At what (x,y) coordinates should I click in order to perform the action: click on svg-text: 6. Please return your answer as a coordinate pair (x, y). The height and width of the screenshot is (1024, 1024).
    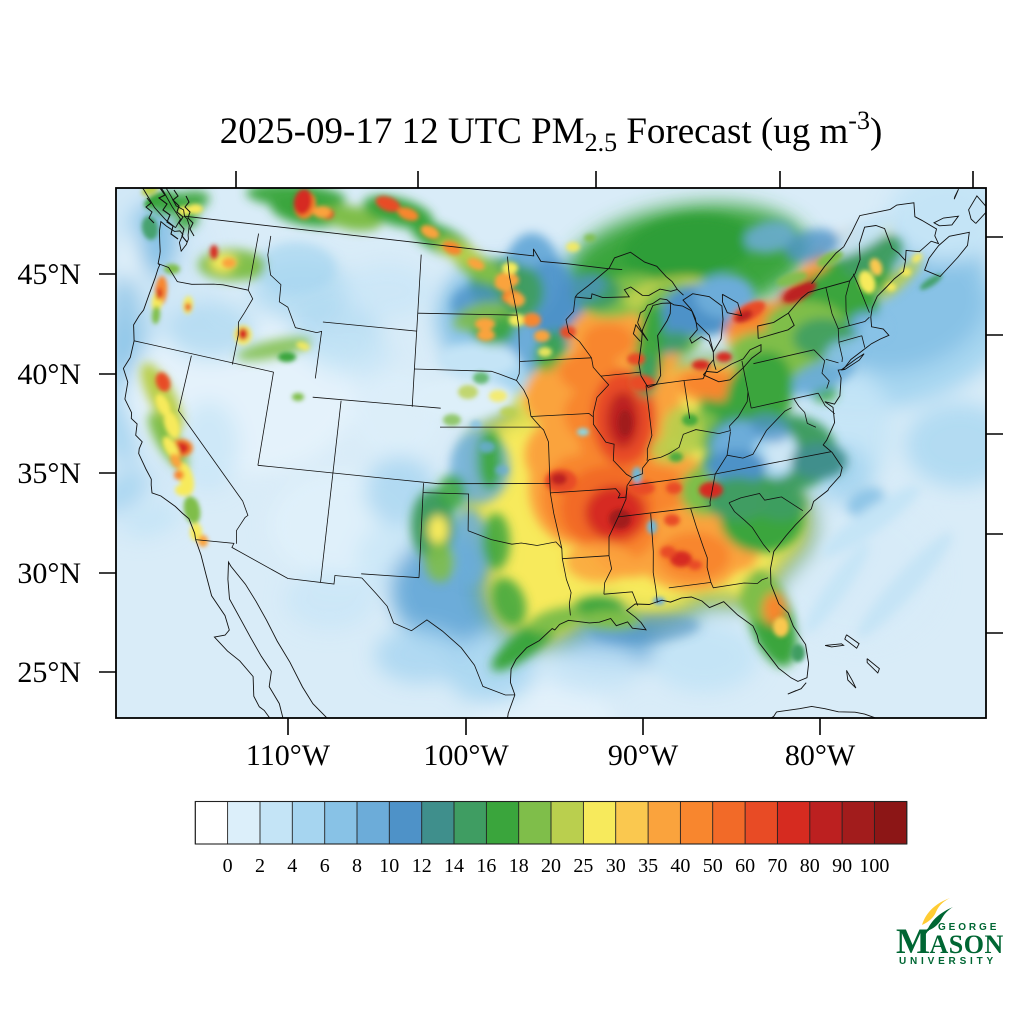
    Looking at the image, I should click on (325, 866).